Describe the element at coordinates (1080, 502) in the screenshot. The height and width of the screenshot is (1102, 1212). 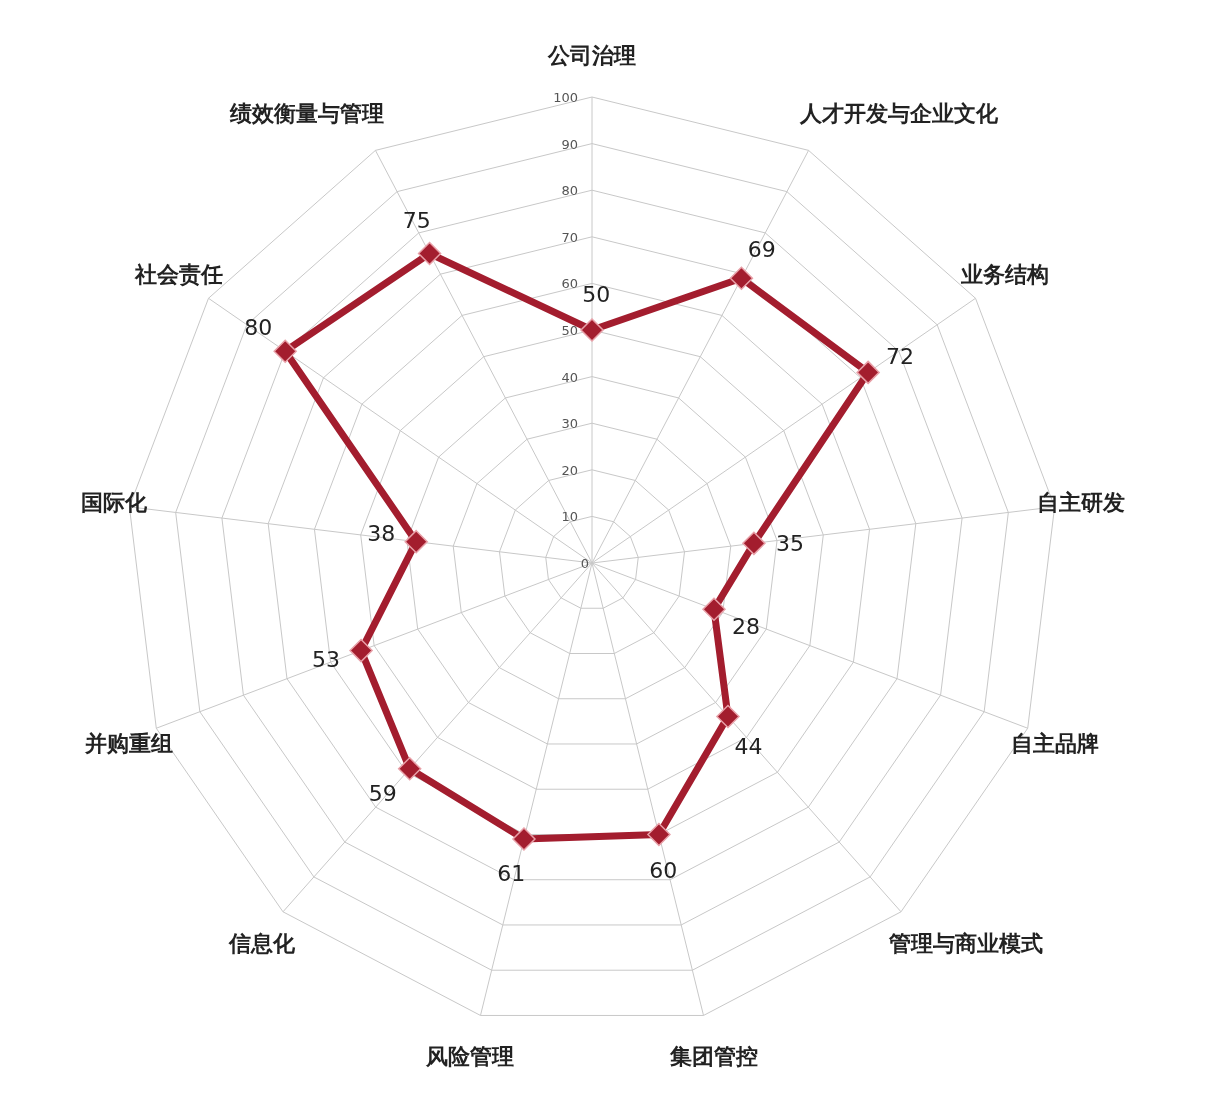
I see `spoke-label: 自主研发` at that location.